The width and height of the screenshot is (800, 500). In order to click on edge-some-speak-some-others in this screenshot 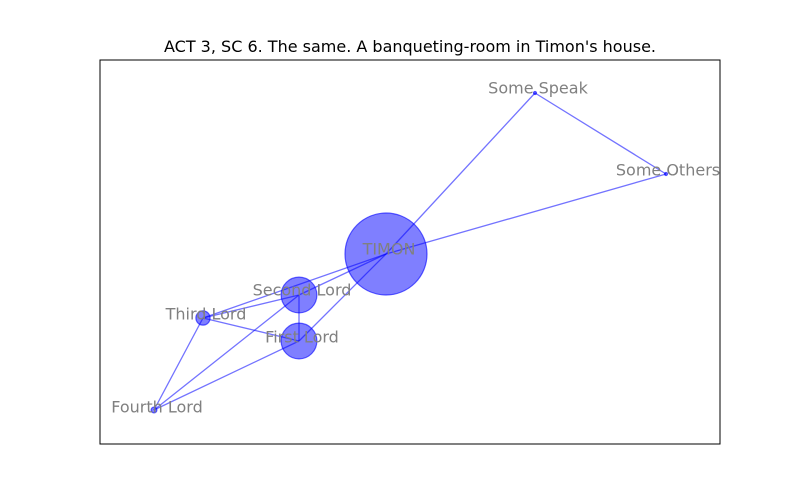, I will do `click(600, 133)`.